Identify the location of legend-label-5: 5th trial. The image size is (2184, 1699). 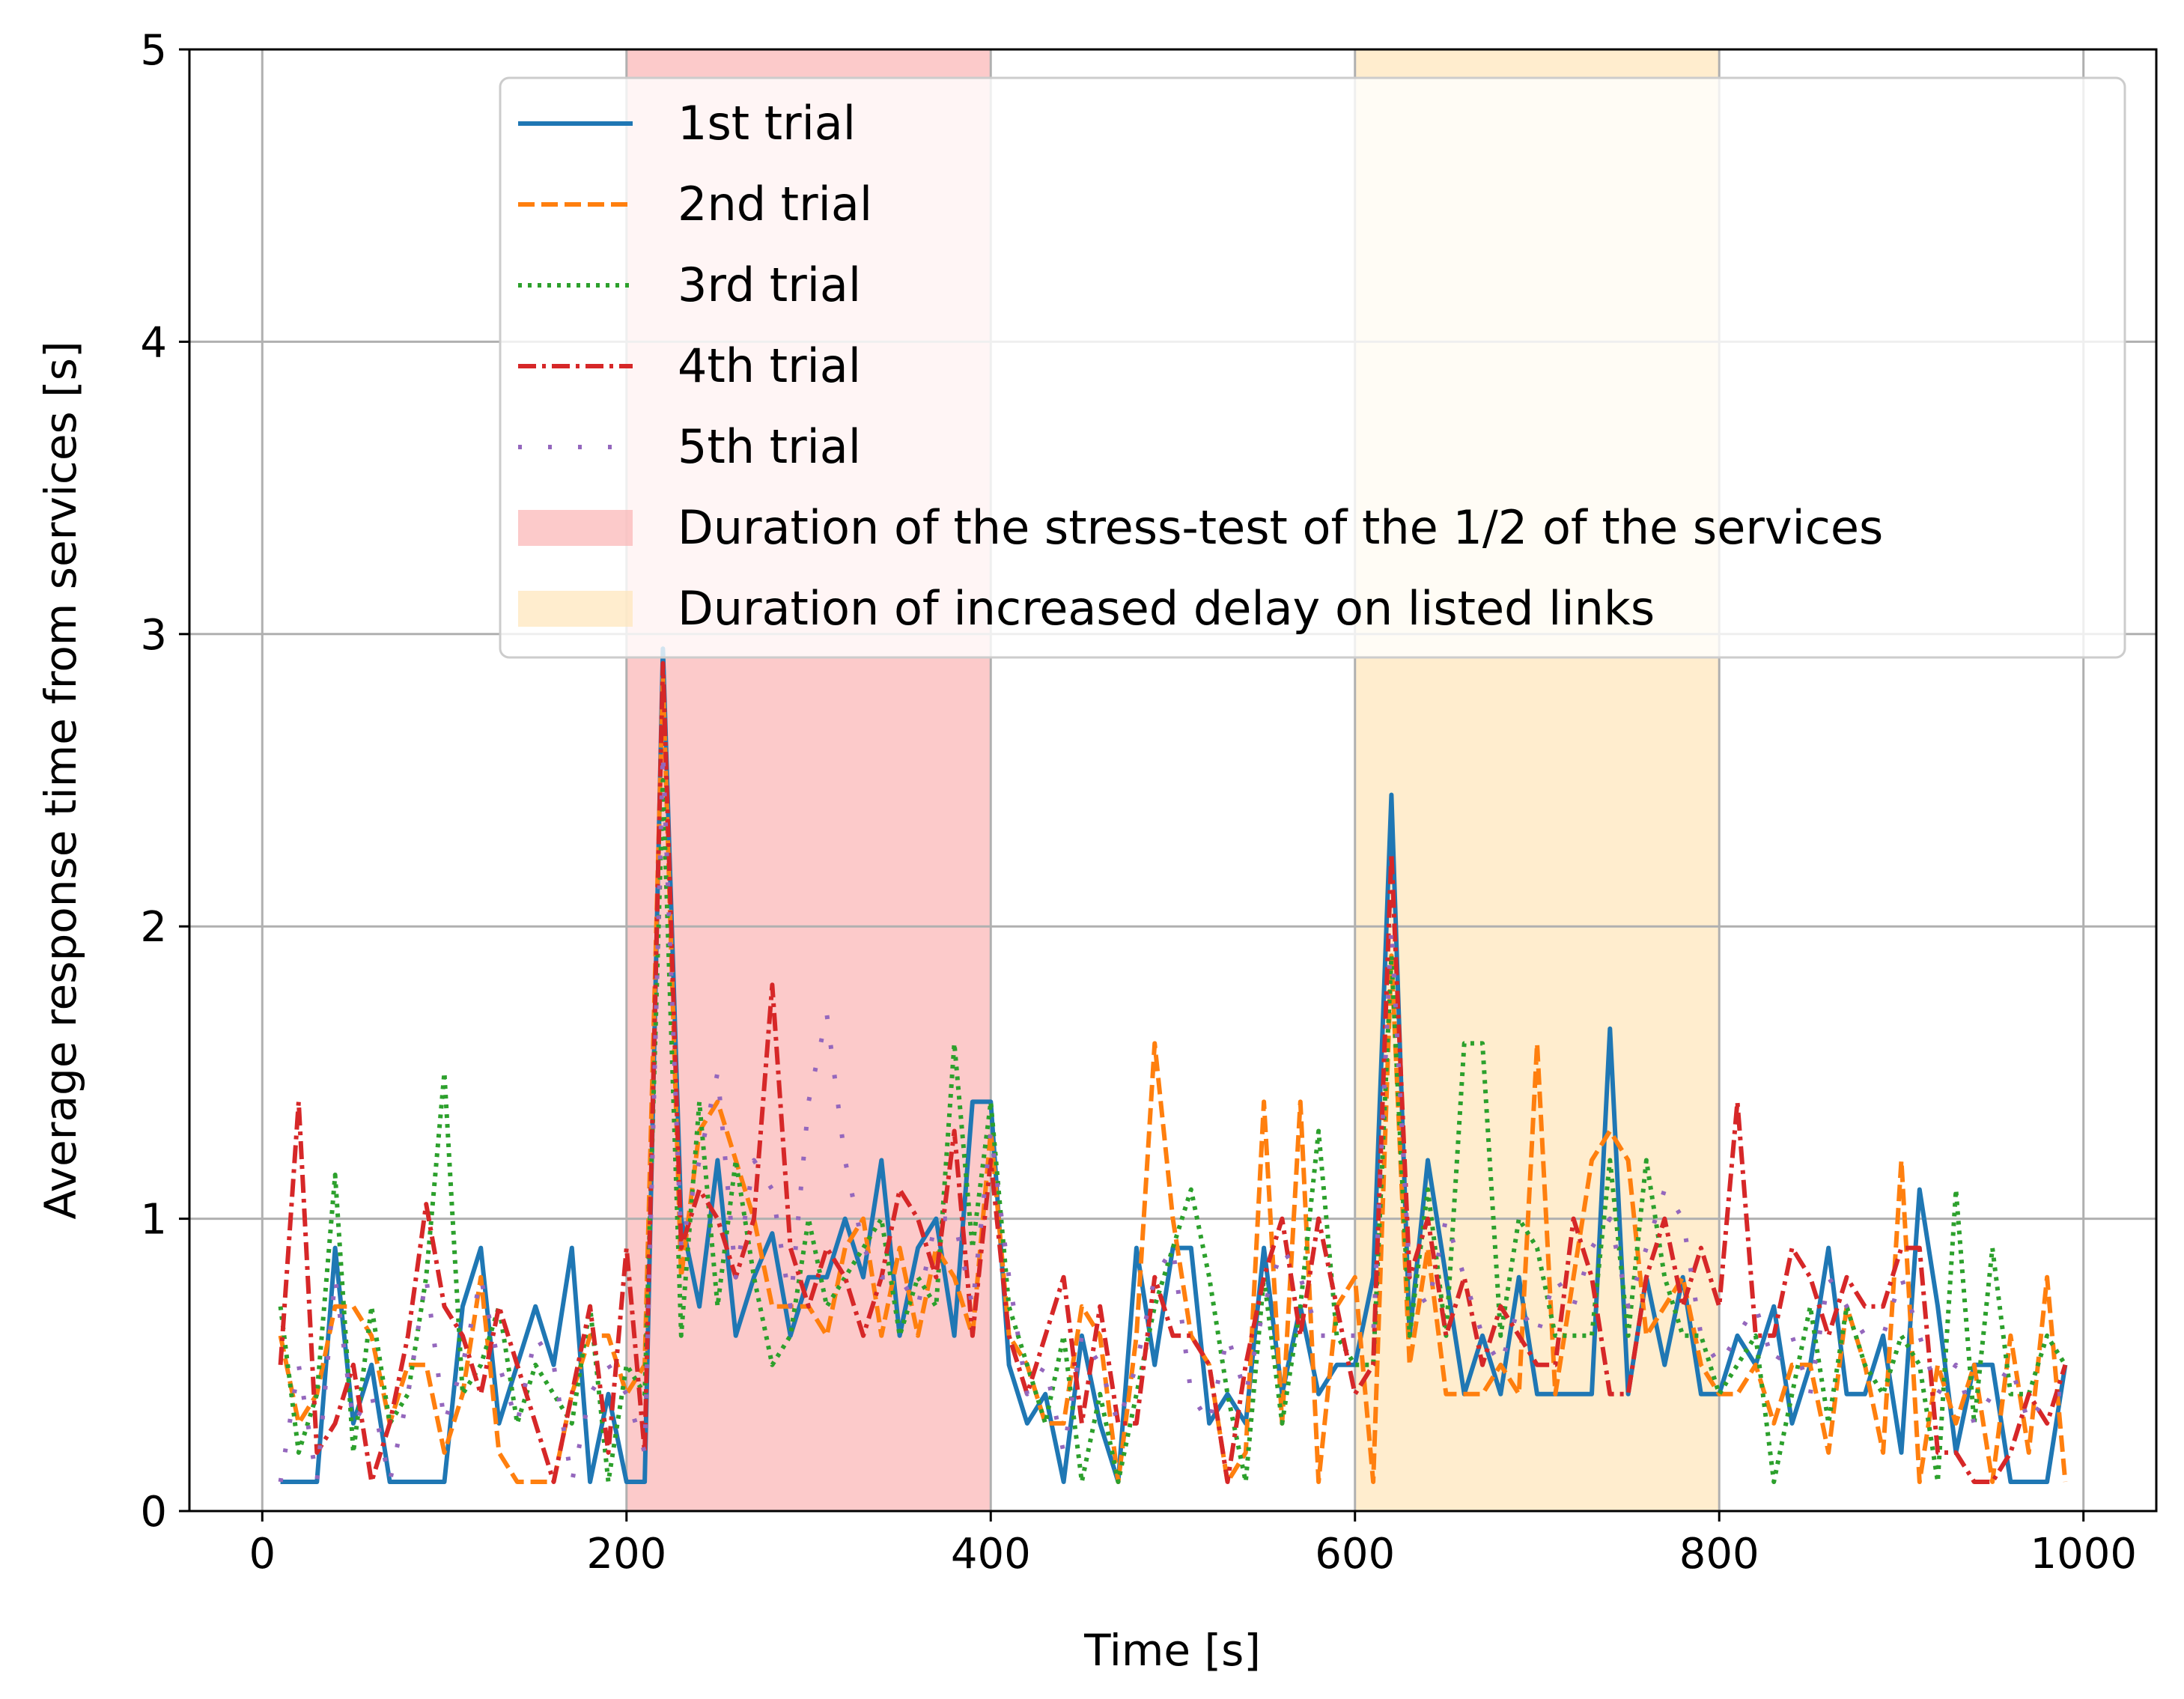
(769, 446).